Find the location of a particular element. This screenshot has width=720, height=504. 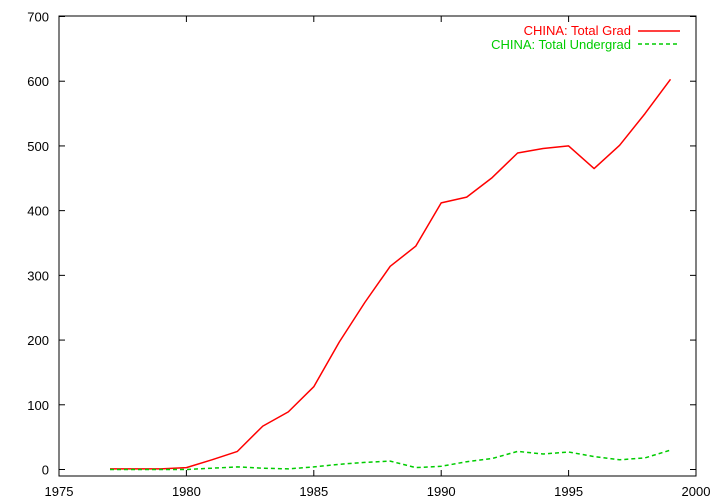

y-tick-label: 0 is located at coordinates (45, 470).